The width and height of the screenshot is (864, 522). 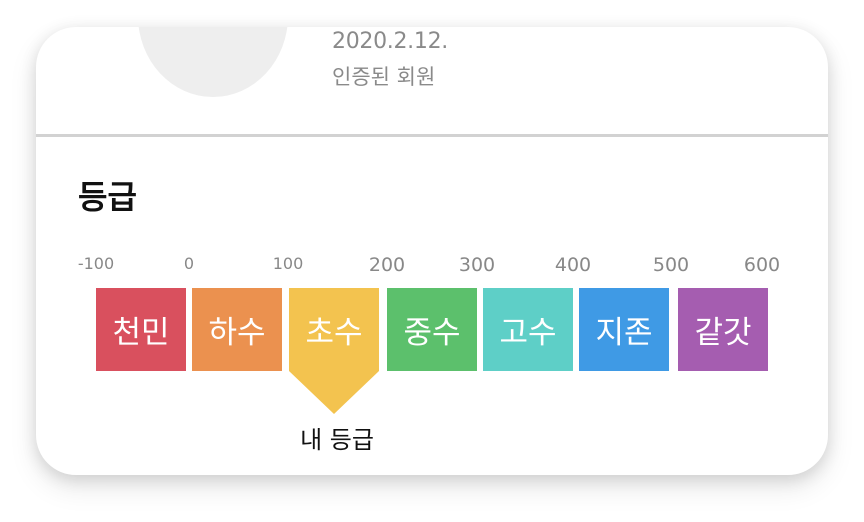 I want to click on tier-label: 중수, so click(x=432, y=333).